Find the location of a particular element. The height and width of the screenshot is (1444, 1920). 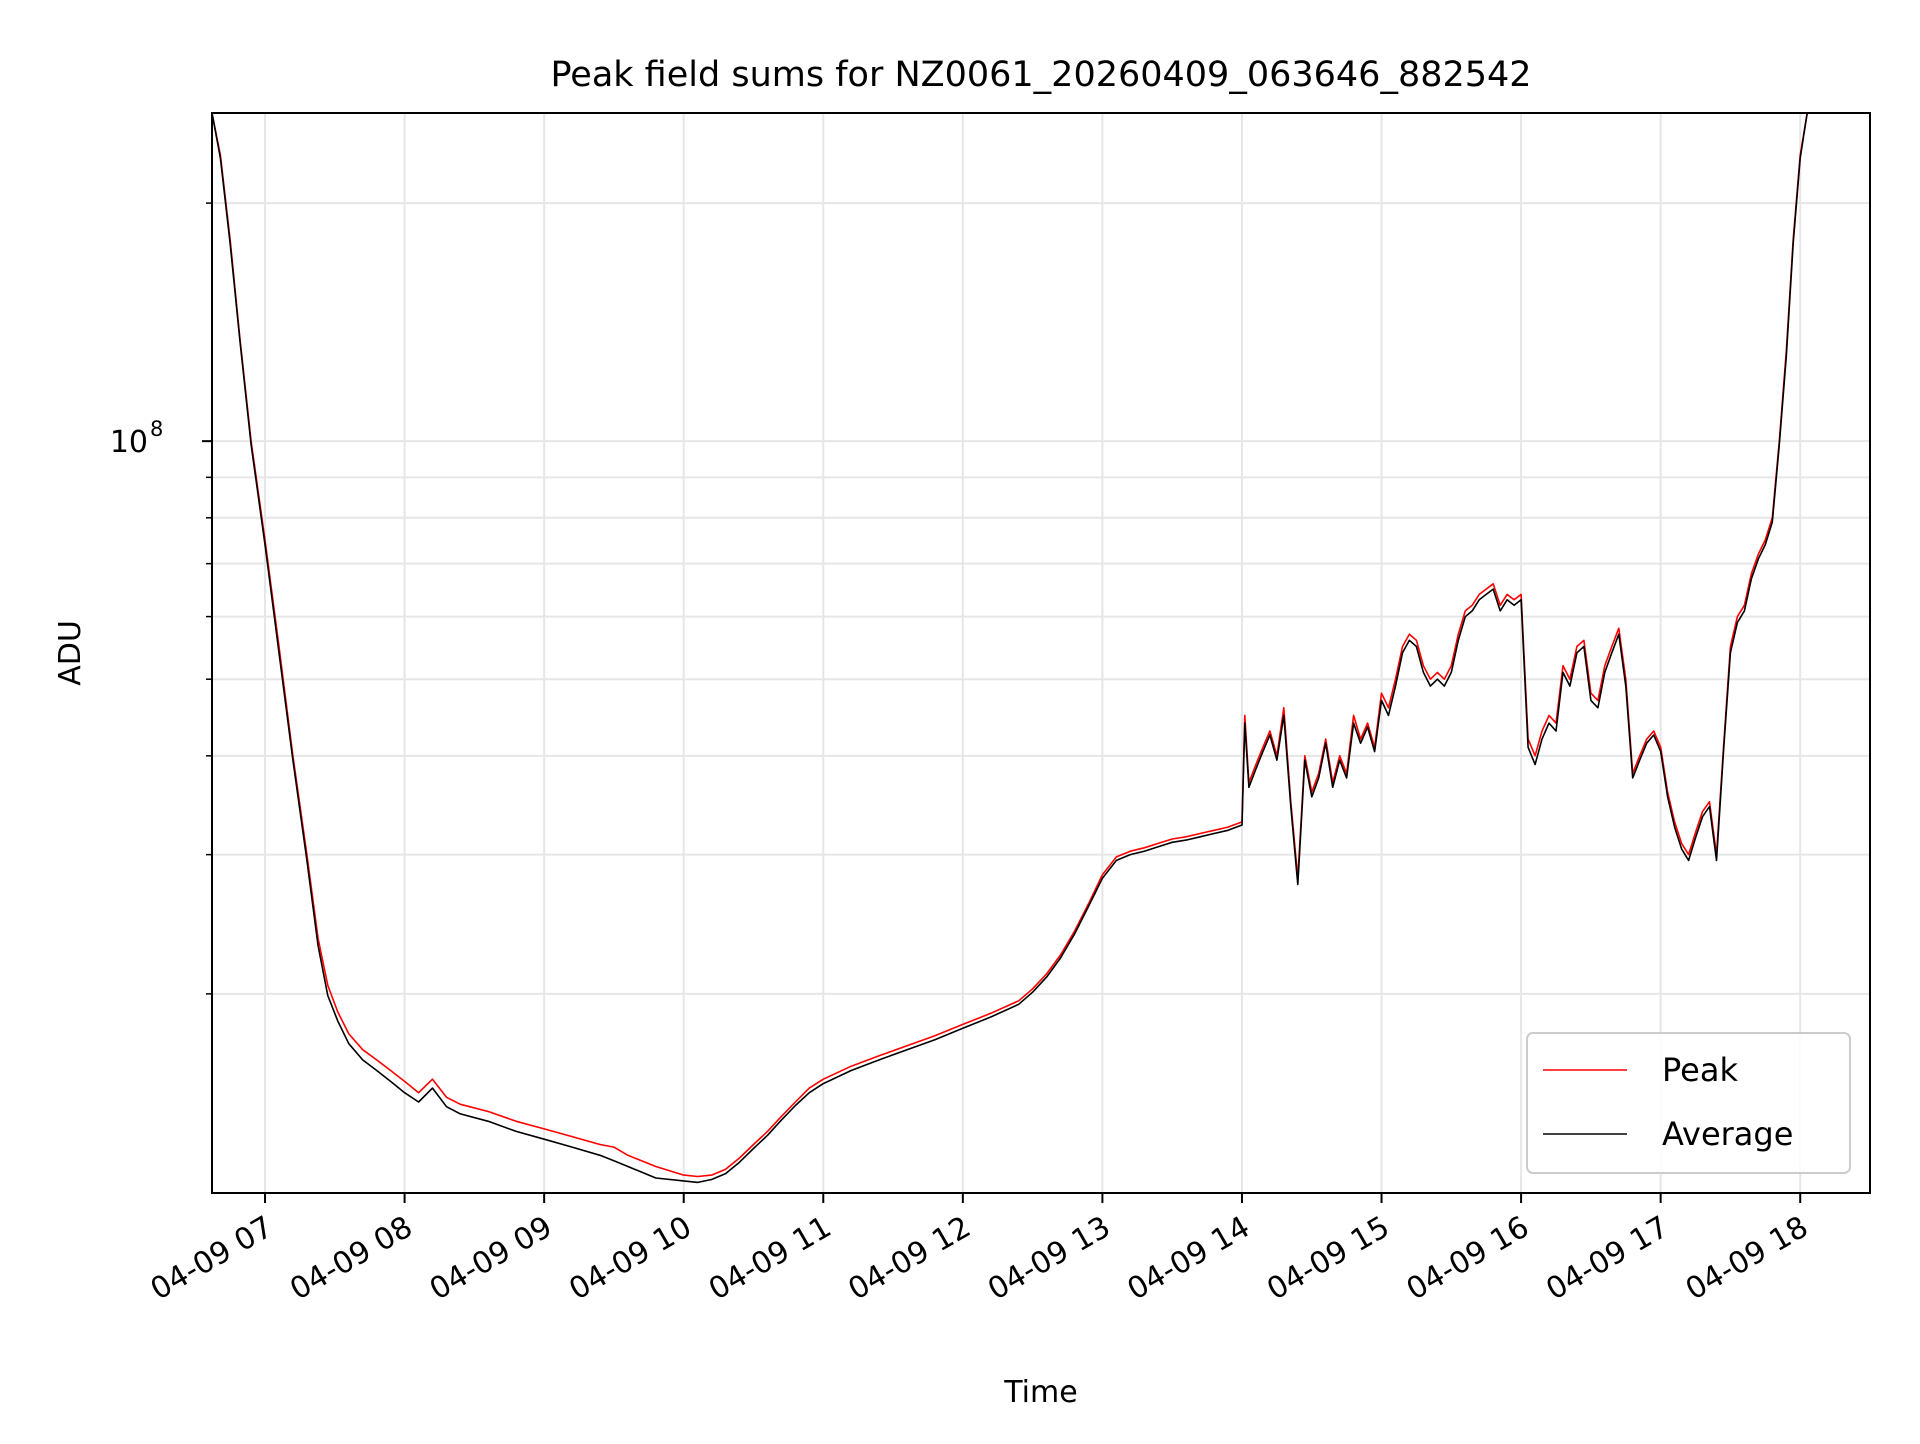

legend-box is located at coordinates (1688, 1103).